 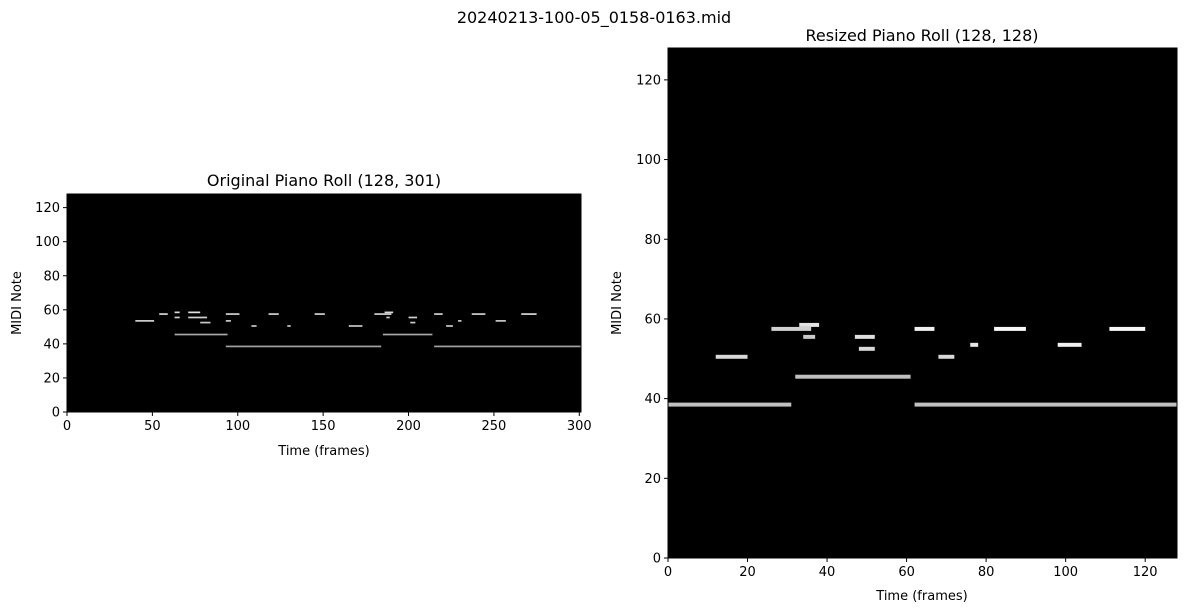 What do you see at coordinates (906, 572) in the screenshot?
I see `x-tick-label: 60` at bounding box center [906, 572].